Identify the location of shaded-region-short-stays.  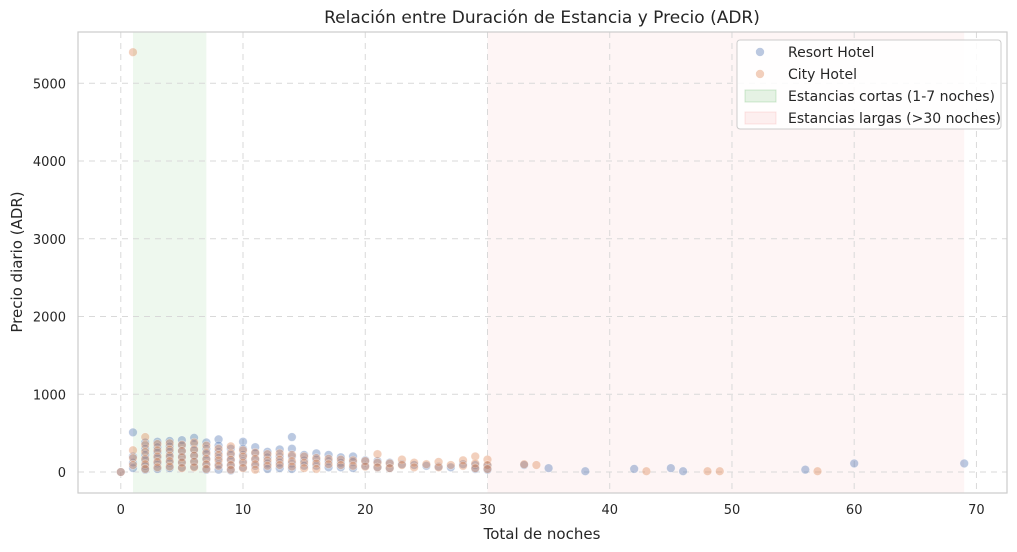
(170, 262).